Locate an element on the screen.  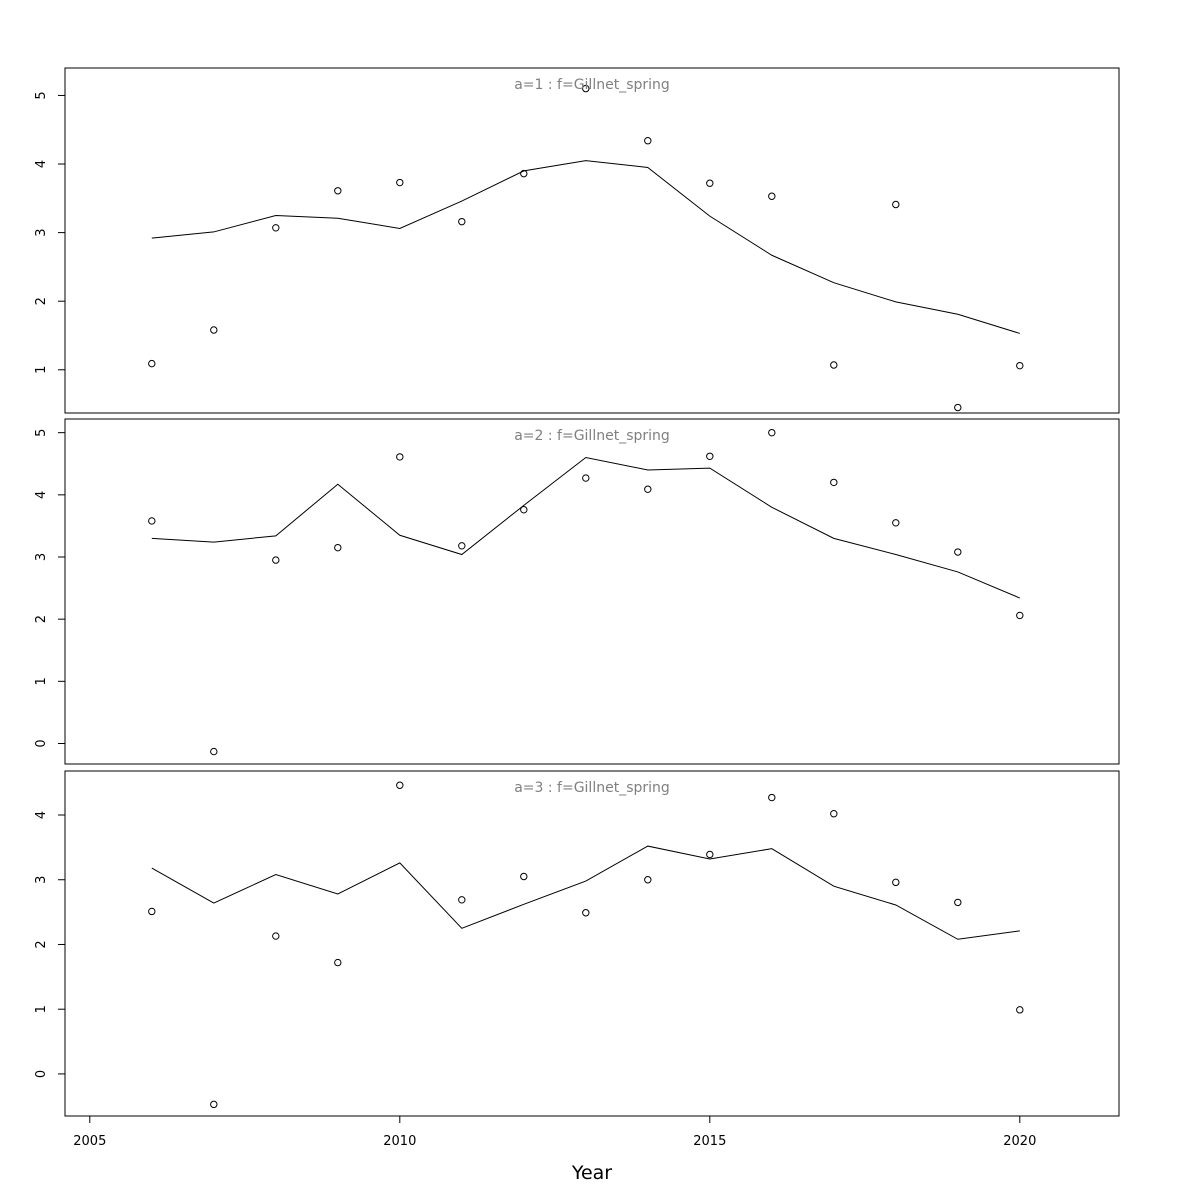
x-tick-label: 2020 is located at coordinates (1019, 1141).